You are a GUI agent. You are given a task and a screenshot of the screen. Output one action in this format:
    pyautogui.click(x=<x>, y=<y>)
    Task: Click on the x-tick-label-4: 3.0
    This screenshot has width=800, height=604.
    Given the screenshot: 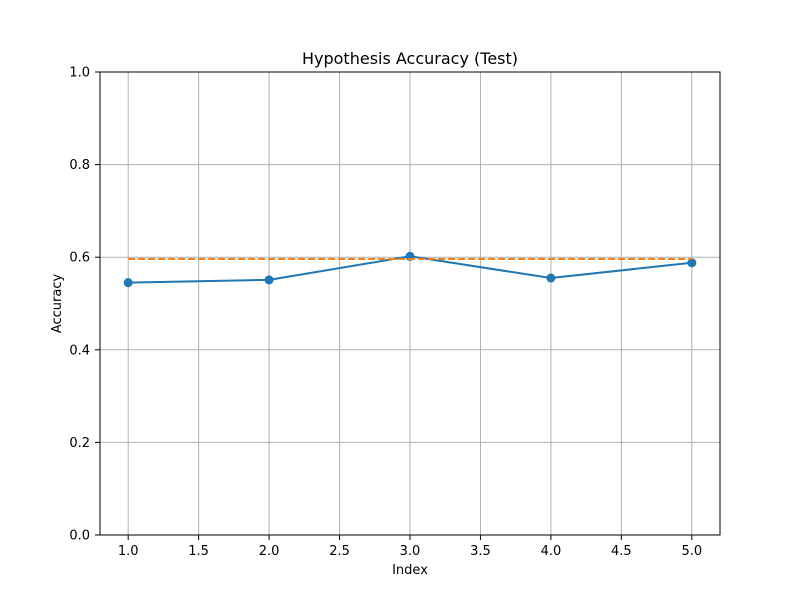 What is the action you would take?
    pyautogui.click(x=410, y=551)
    